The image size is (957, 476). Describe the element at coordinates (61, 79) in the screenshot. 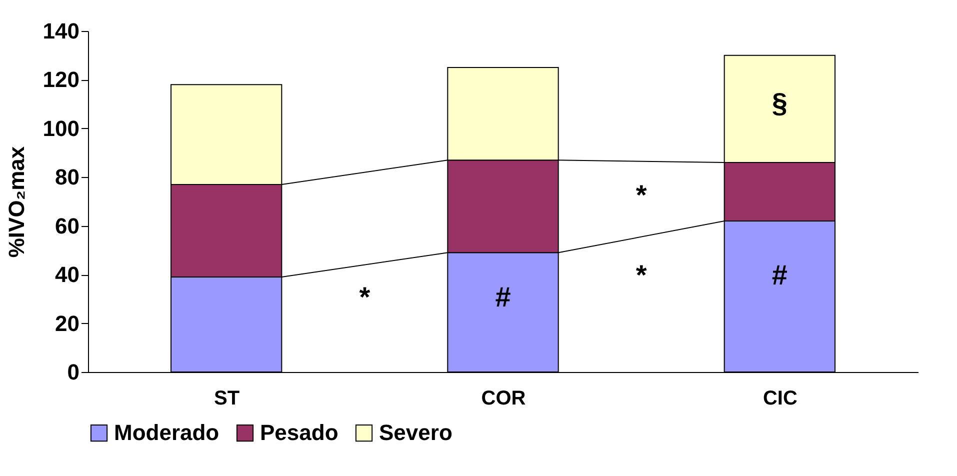

I see `y-tick-label: 120` at that location.